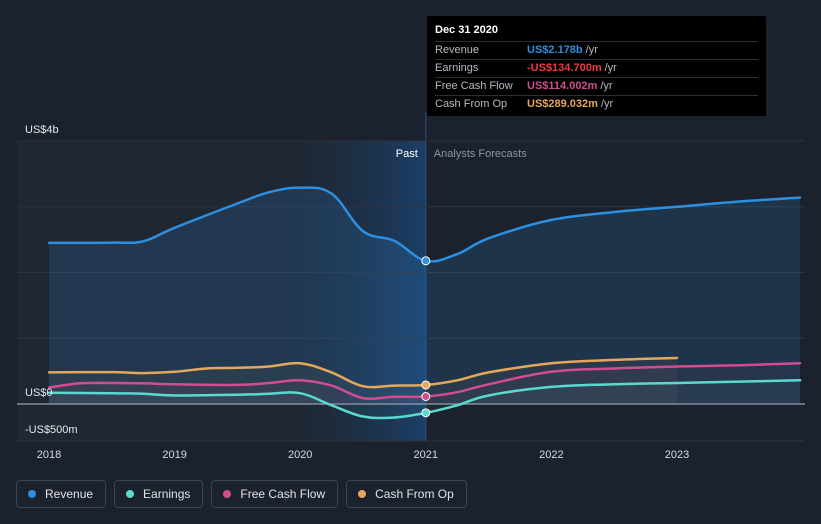  What do you see at coordinates (363, 372) in the screenshot?
I see `series-line-cash-from-op` at bounding box center [363, 372].